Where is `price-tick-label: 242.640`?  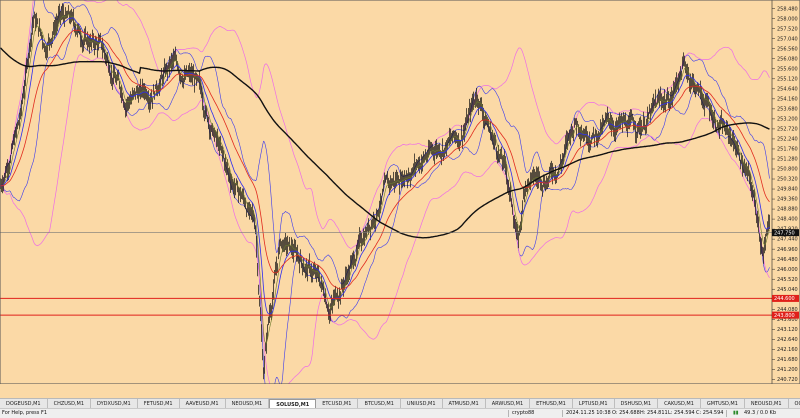
price-tick-label: 242.640 is located at coordinates (787, 340).